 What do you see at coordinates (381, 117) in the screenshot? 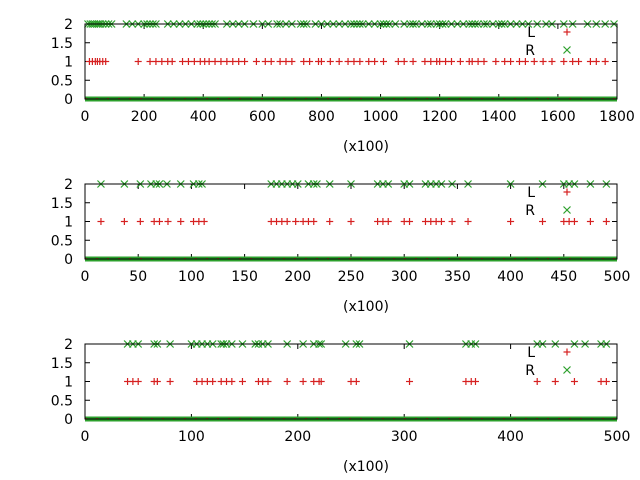
I see `x-tick-label: 1000` at bounding box center [381, 117].